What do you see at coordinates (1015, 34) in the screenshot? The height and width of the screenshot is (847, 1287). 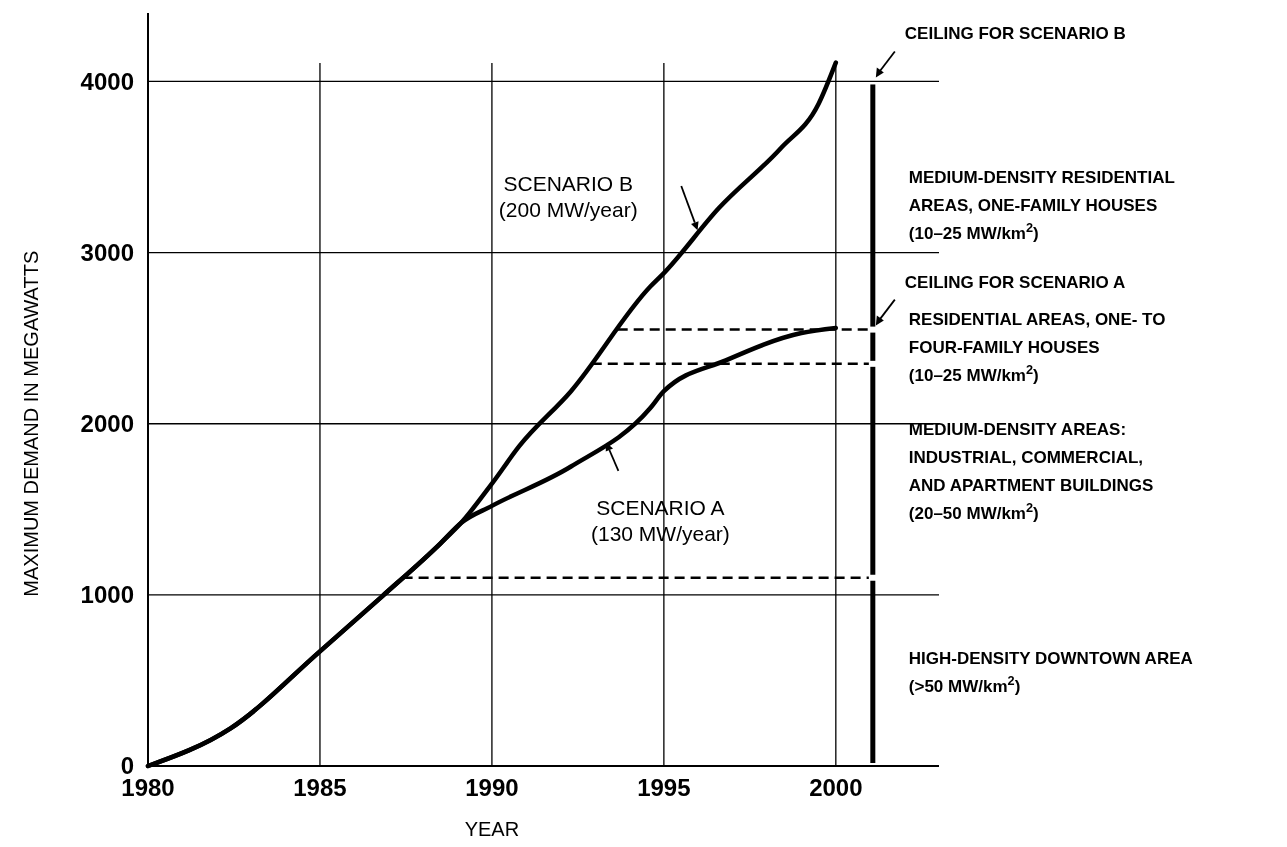 I see `annotation: CEILING FOR SCENARIO B` at bounding box center [1015, 34].